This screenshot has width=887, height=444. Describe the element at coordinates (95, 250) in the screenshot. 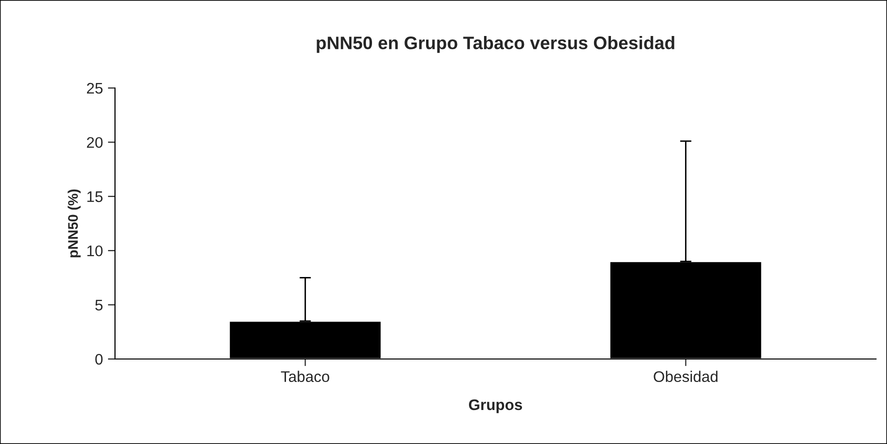

I see `y-tick-label: 10` at that location.